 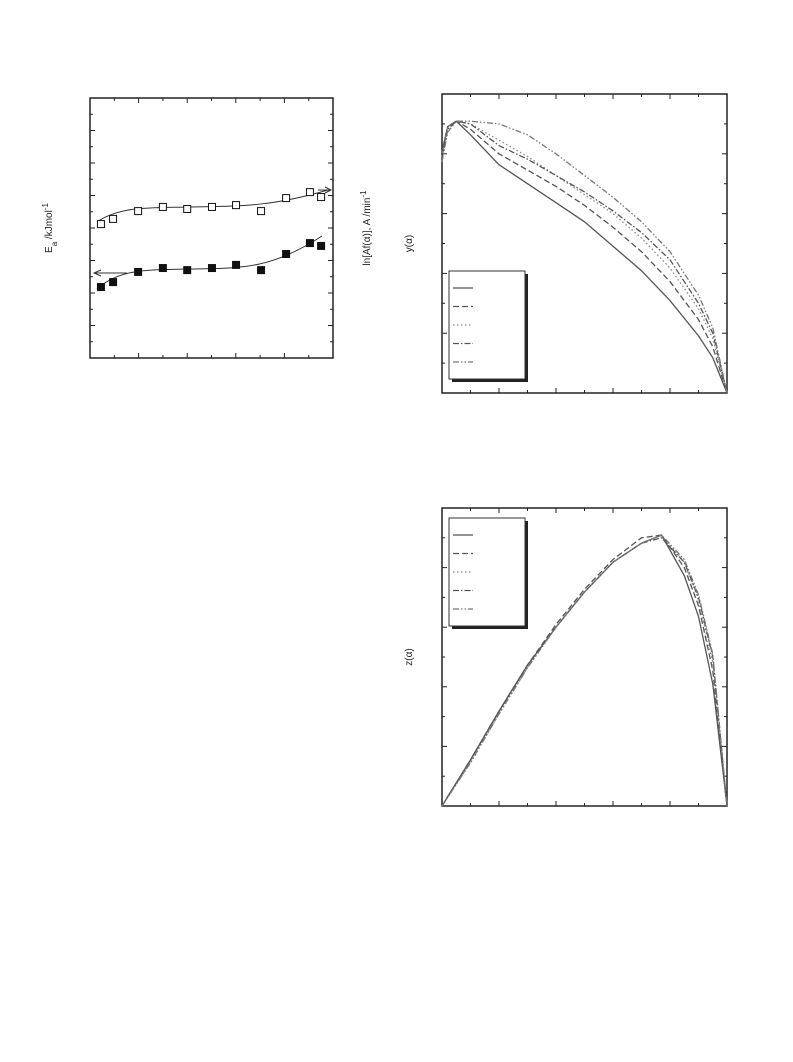 I want to click on label-part: E, so click(x=49, y=249).